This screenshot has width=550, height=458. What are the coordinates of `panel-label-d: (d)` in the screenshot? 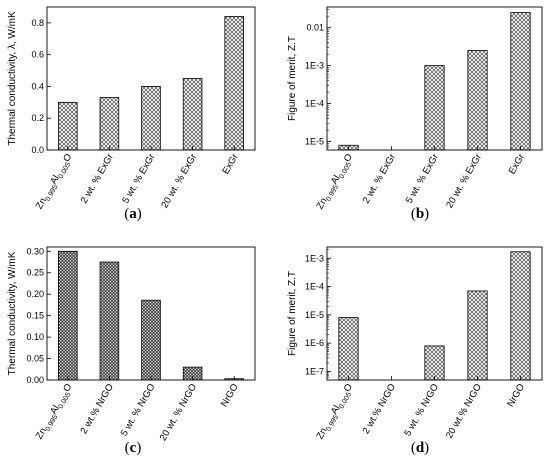 It's located at (420, 448).